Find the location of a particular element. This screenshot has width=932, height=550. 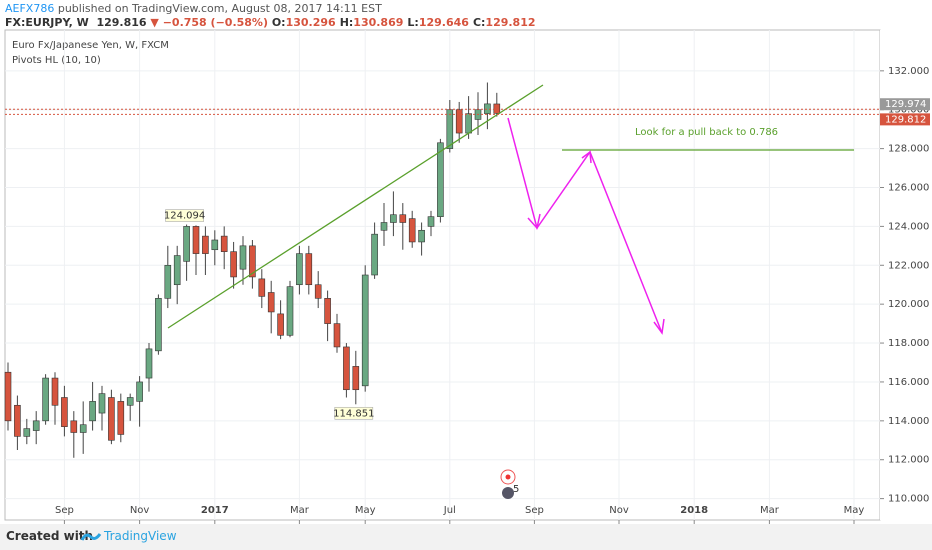

change: −0.758 (−0.58%) is located at coordinates (215, 22).